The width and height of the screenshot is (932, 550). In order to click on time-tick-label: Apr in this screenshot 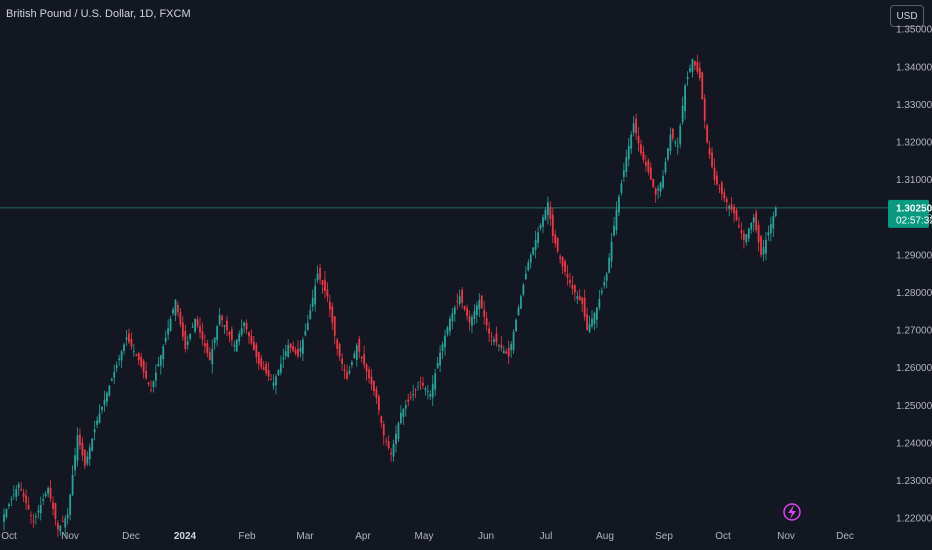, I will do `click(363, 536)`.